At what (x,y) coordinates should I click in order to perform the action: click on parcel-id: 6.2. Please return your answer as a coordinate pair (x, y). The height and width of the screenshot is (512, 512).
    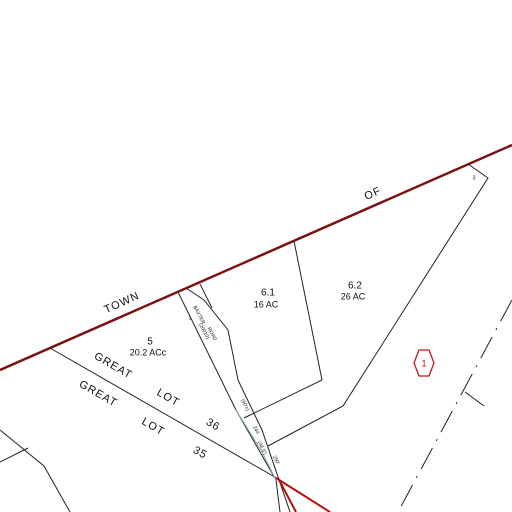
    Looking at the image, I should click on (355, 286).